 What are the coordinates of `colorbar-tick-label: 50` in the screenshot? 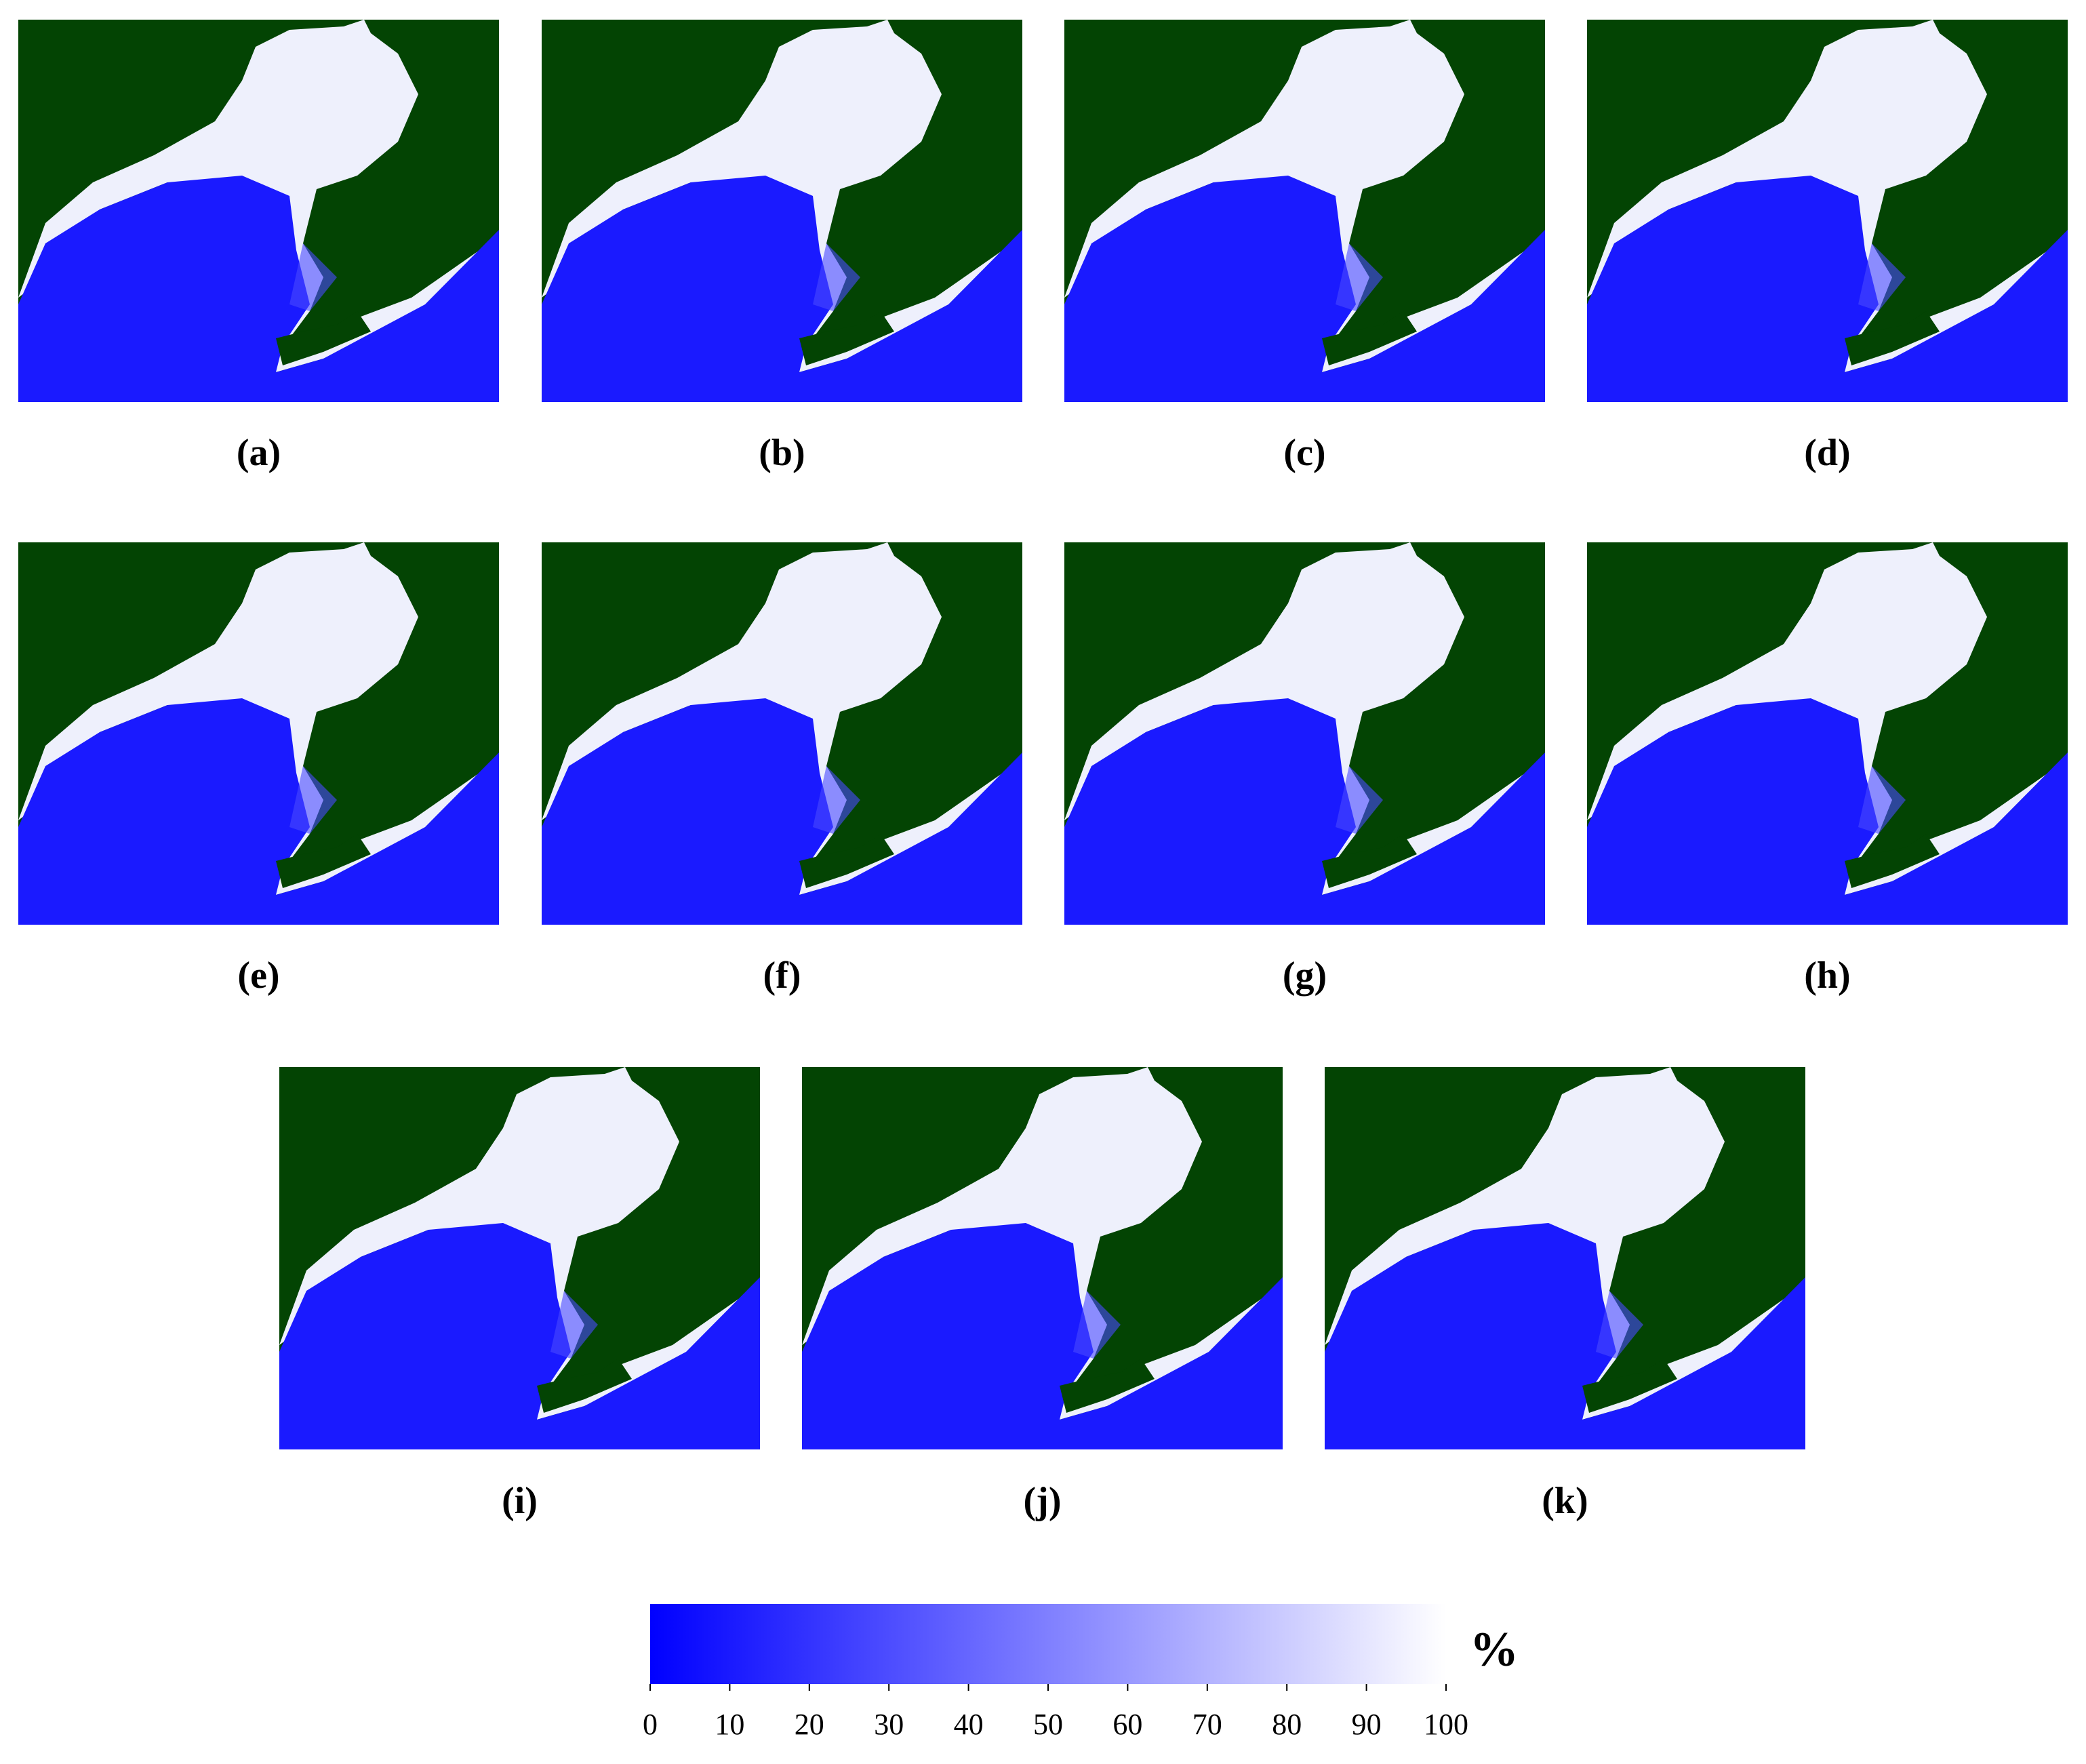 It's located at (1048, 1724).